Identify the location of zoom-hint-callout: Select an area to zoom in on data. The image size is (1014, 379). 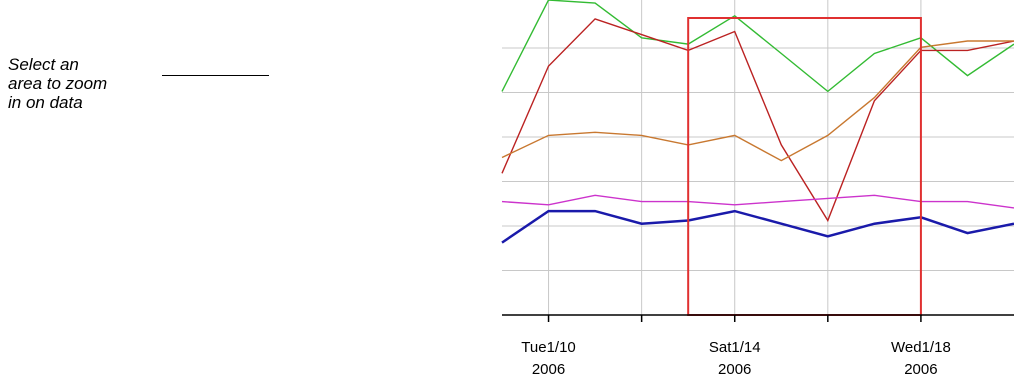
(78, 83).